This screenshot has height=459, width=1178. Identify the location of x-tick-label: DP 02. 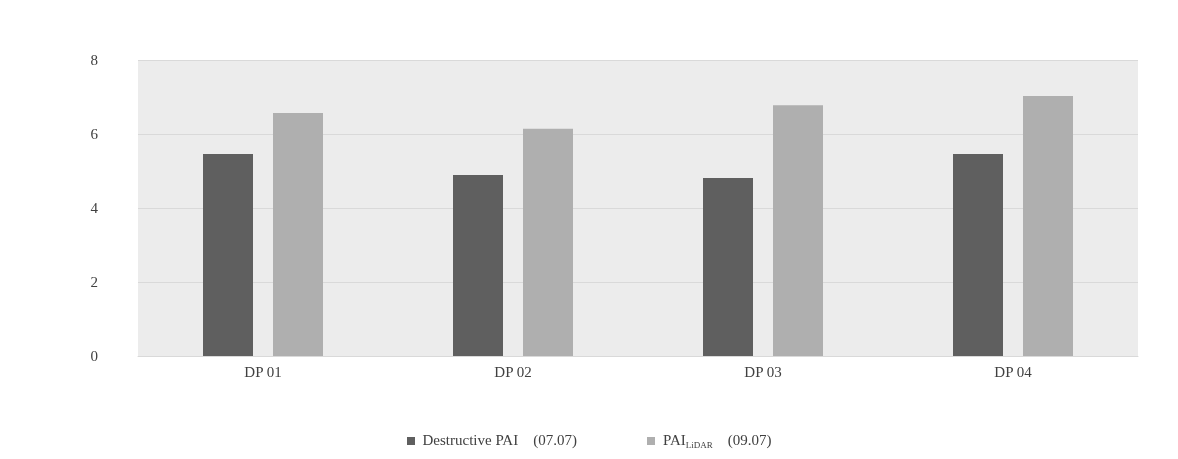
(513, 371).